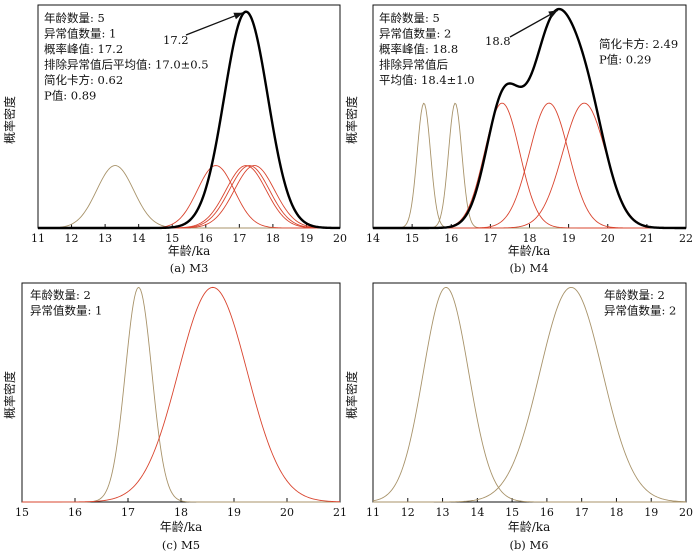 Image resolution: width=700 pixels, height=556 pixels. I want to click on stat-line: 概率峰值: 18.8, so click(418, 49).